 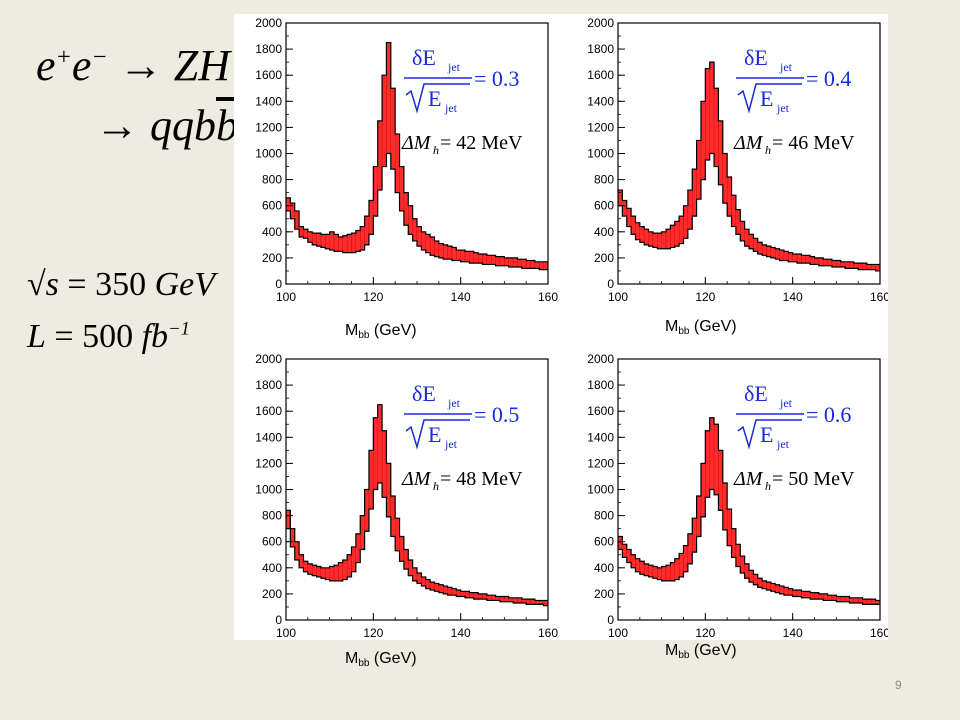 I want to click on y-tick-label: 200, so click(x=272, y=258).